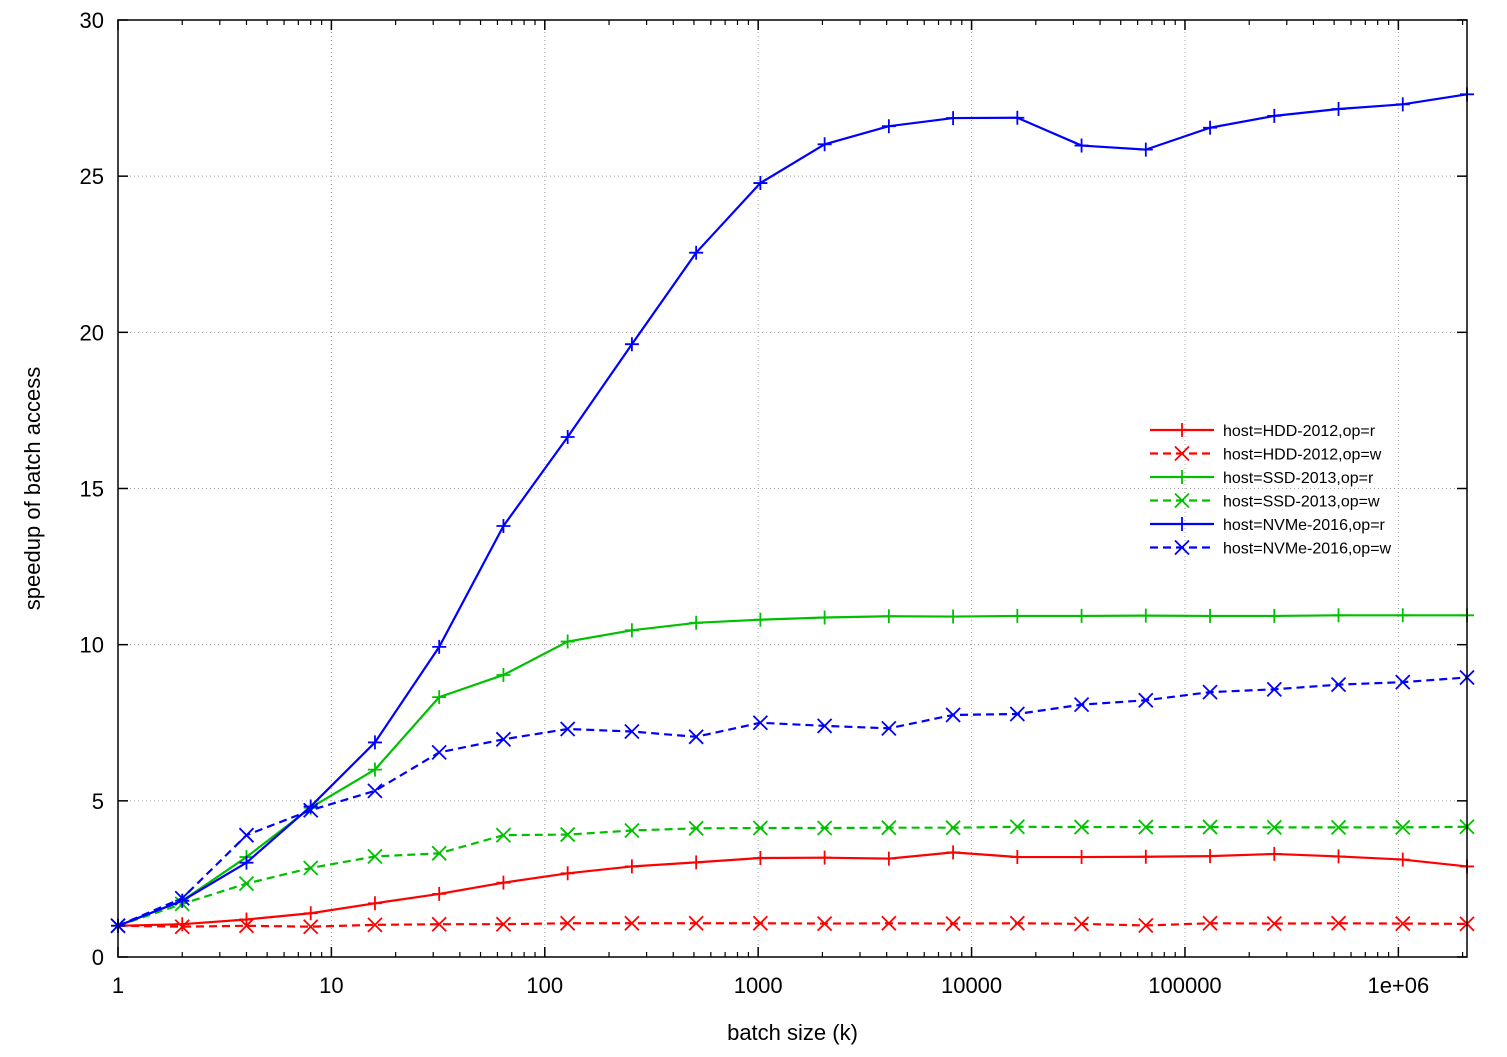 This screenshot has width=1507, height=1057. What do you see at coordinates (331, 985) in the screenshot?
I see `x-tick-label: 10` at bounding box center [331, 985].